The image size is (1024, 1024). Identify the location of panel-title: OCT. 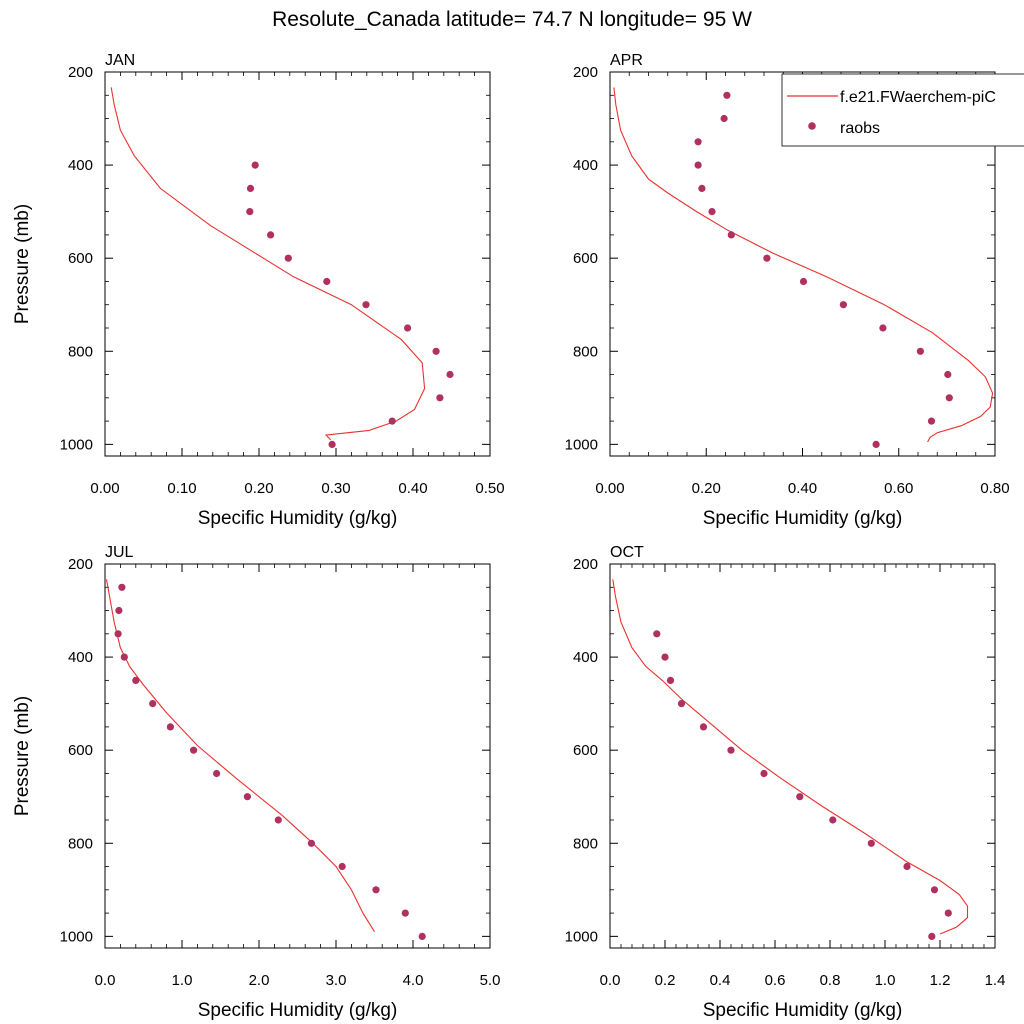
(627, 552).